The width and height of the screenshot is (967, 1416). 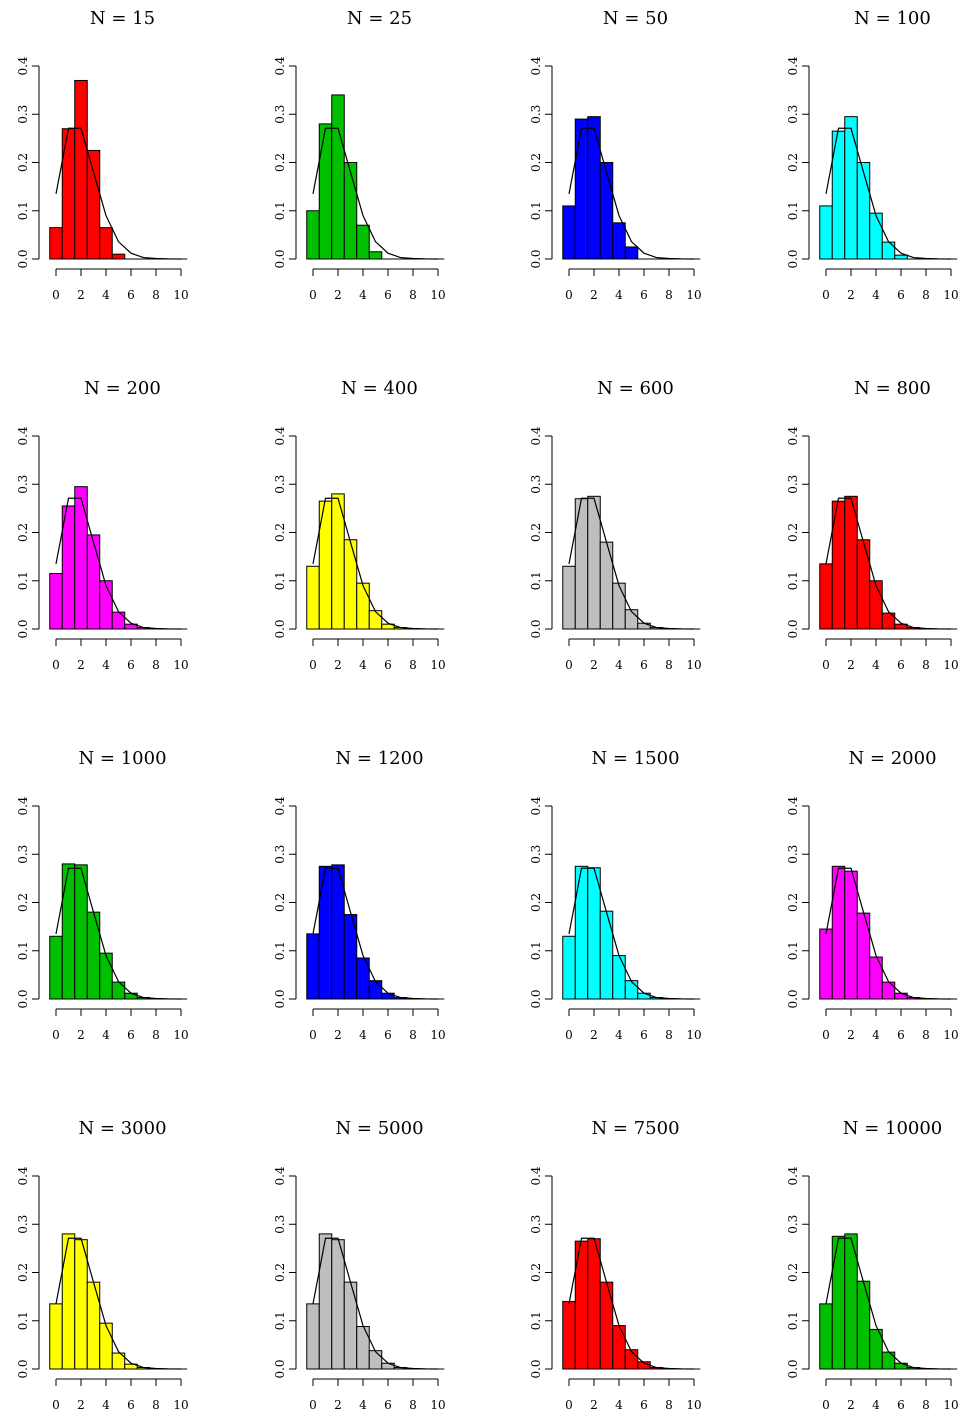 I want to click on histogram-panel: N = 10000 0.0 0.1 0.2 0.3 0.4 0 2 4 6 8 10, so click(x=872, y=1265).